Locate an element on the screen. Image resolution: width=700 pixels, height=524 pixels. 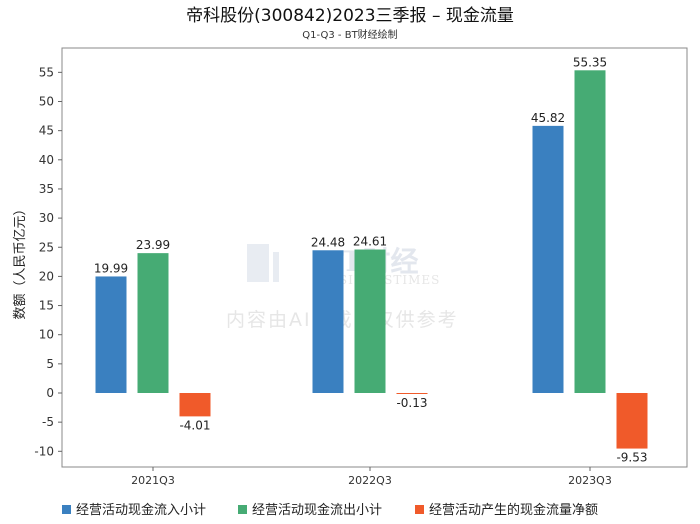
y-tick-label: 55 is located at coordinates (46, 72).